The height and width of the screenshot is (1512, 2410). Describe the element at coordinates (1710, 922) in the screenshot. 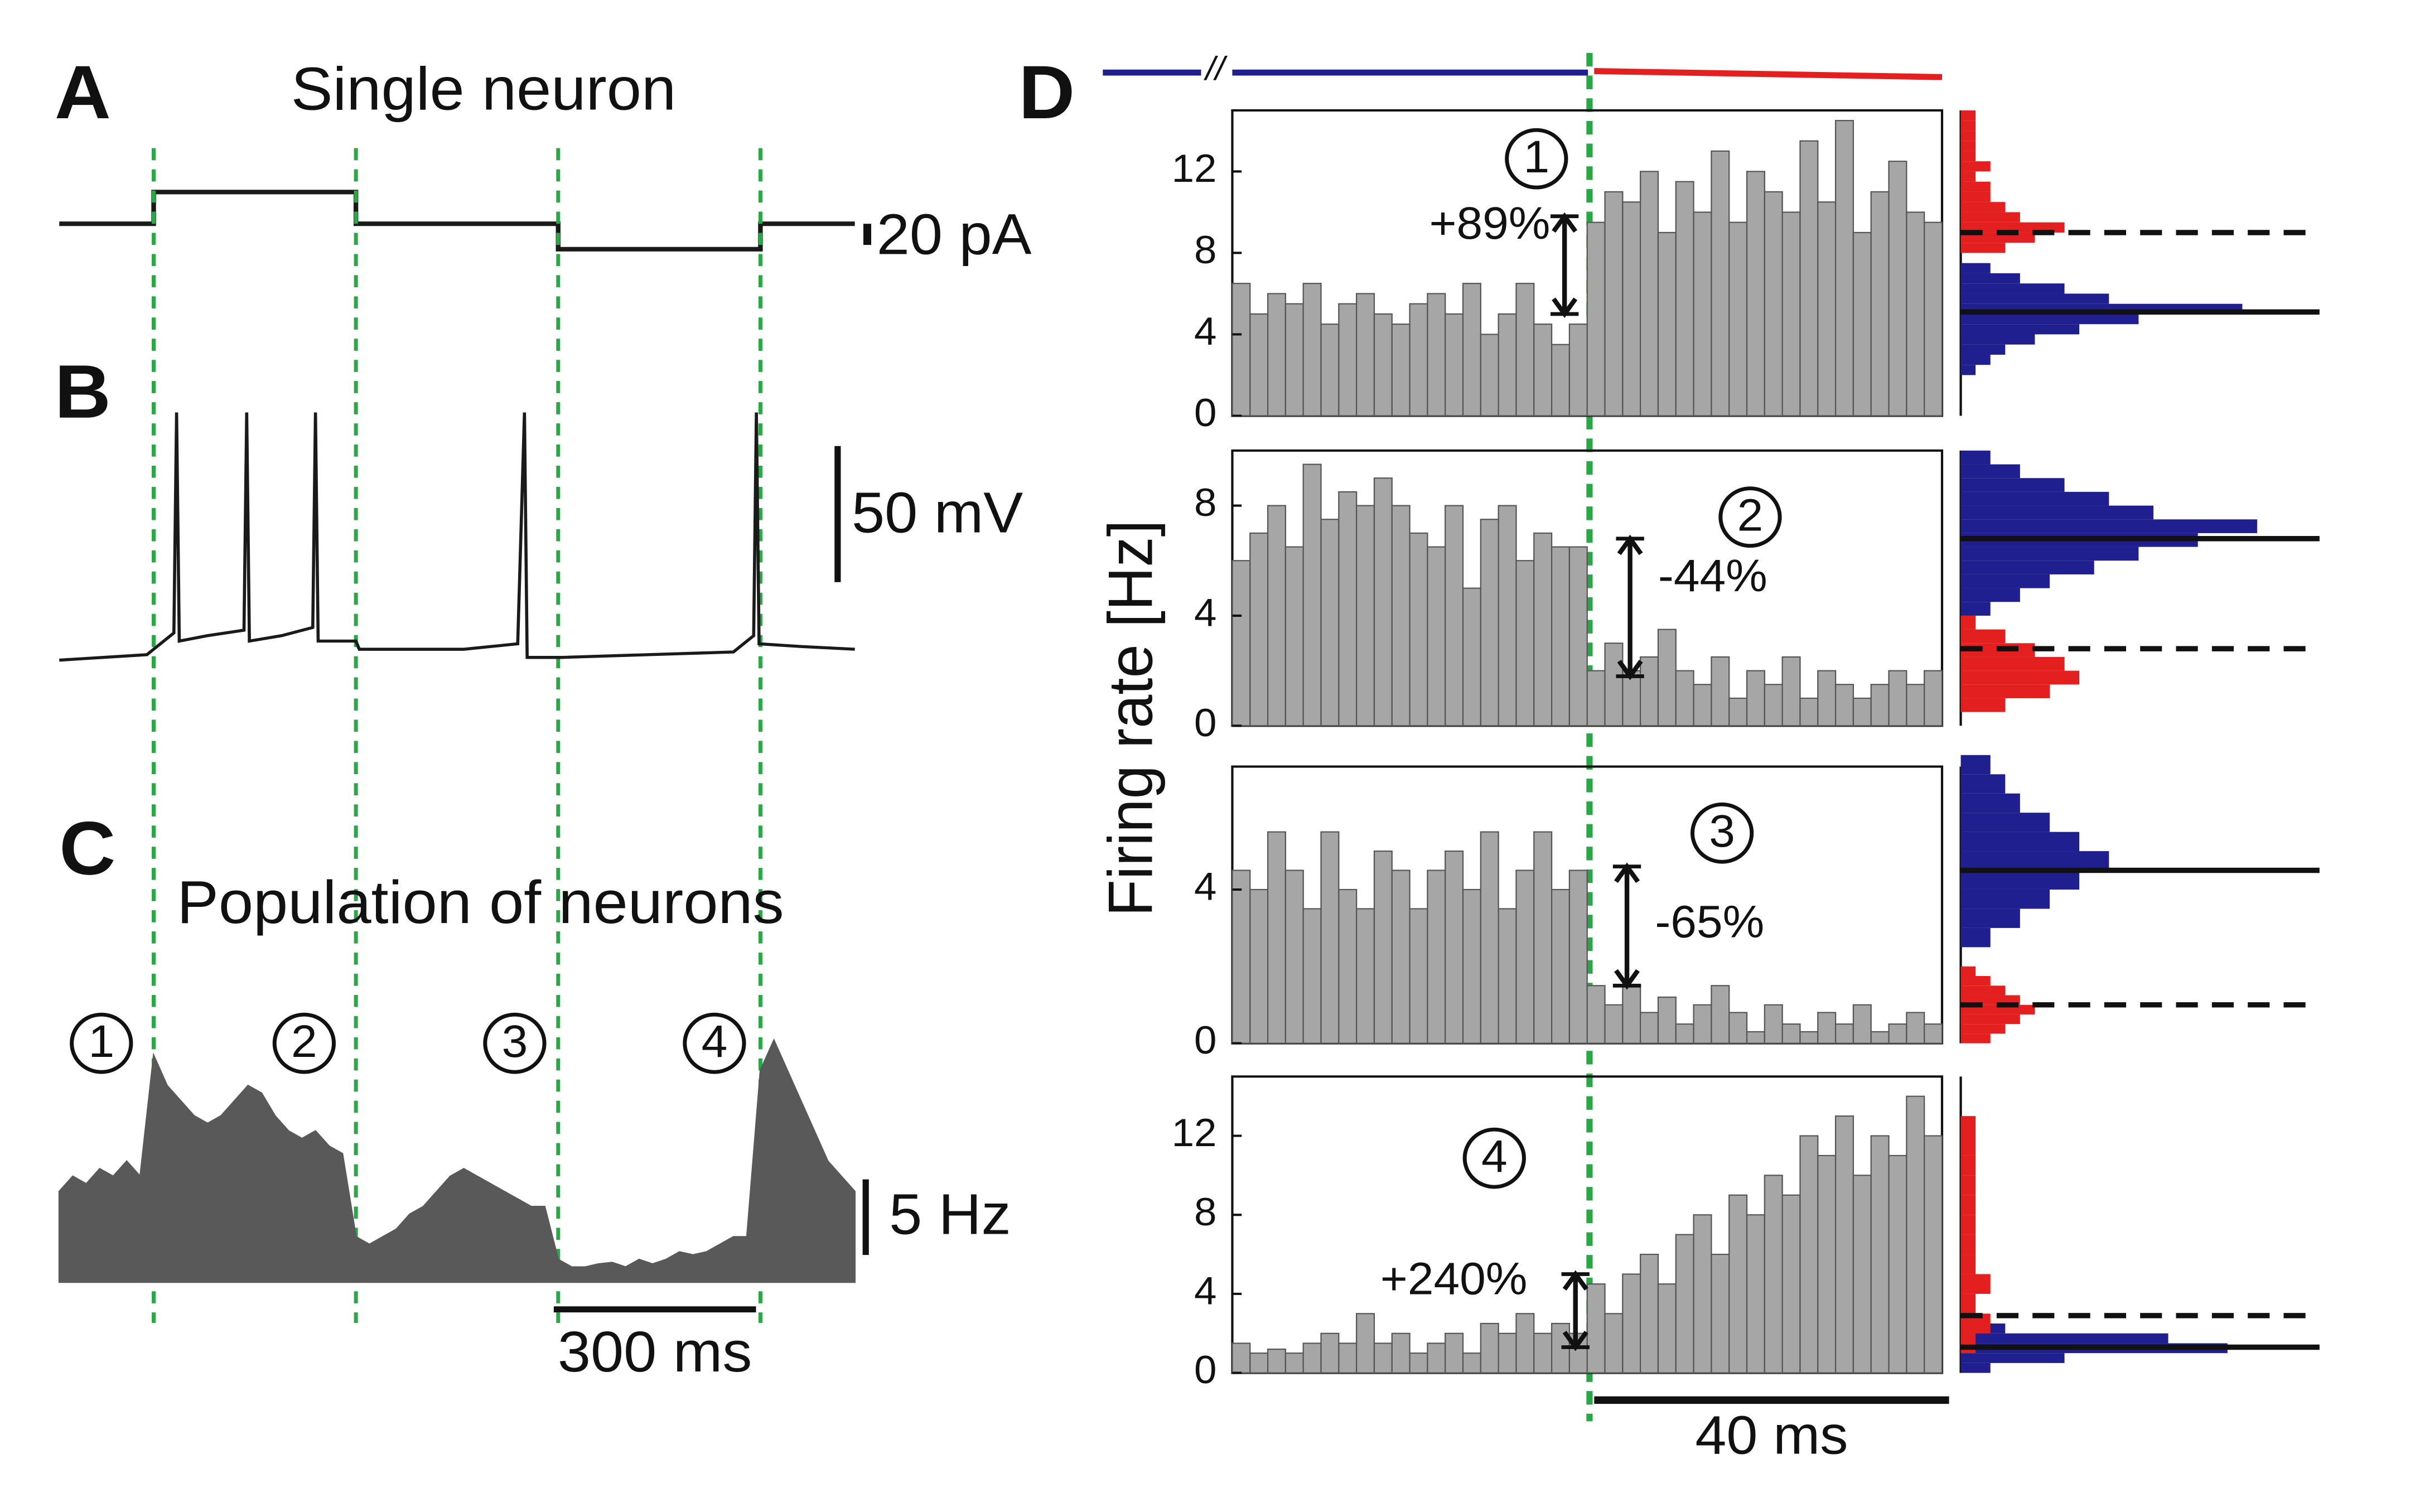

I see `change-annotation: -65%` at that location.